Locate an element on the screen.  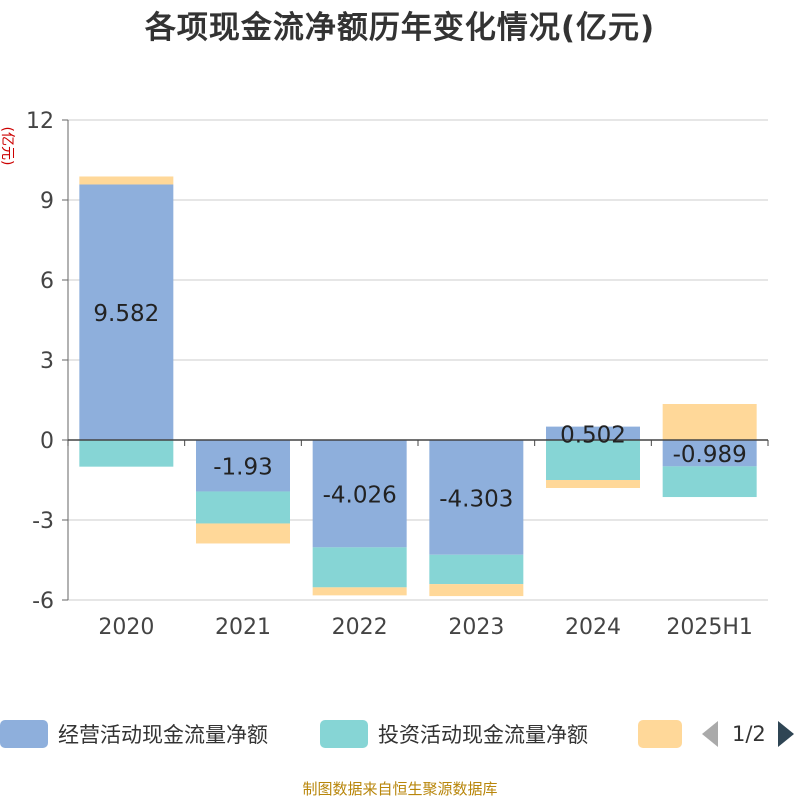
data-label-2024: 0.502 is located at coordinates (593, 435).